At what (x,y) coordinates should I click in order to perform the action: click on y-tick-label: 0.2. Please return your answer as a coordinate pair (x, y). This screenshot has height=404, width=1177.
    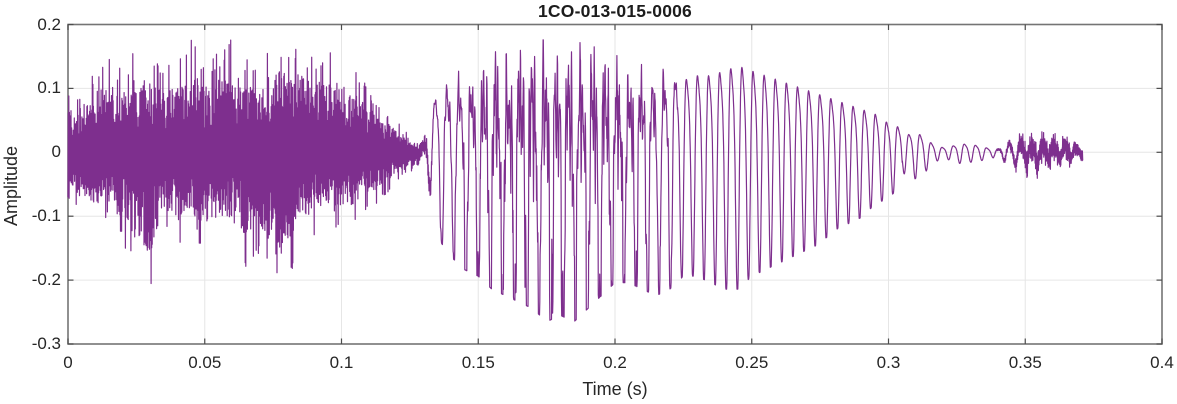
    Looking at the image, I should click on (49, 24).